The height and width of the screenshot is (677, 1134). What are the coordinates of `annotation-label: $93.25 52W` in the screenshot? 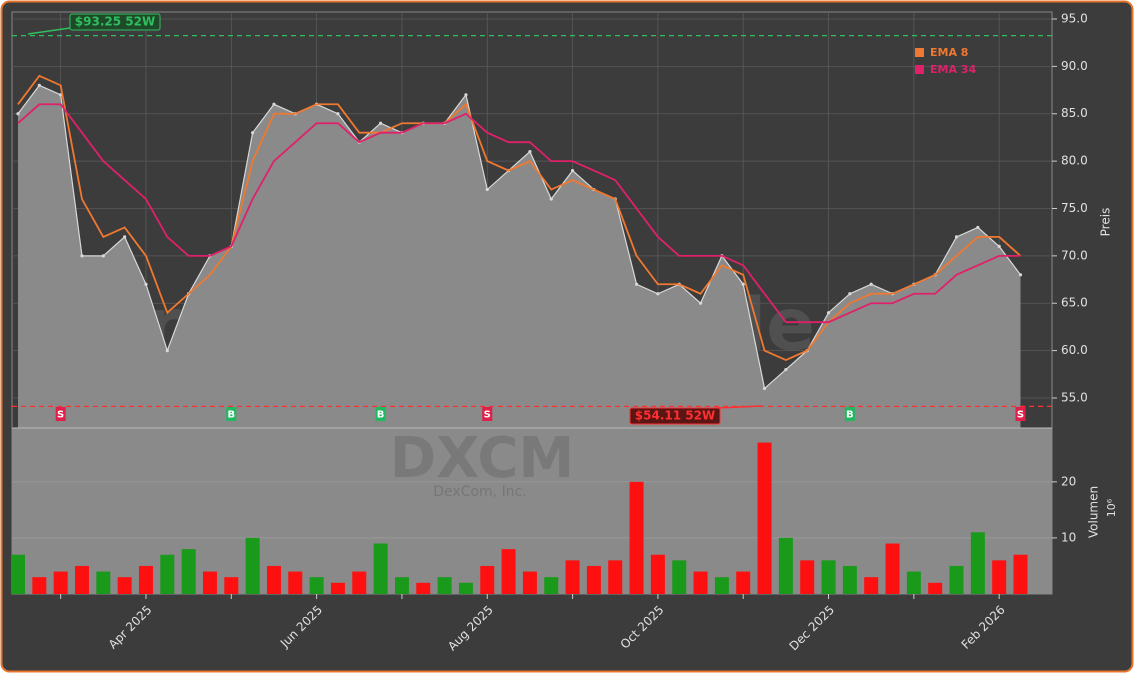 It's located at (115, 22).